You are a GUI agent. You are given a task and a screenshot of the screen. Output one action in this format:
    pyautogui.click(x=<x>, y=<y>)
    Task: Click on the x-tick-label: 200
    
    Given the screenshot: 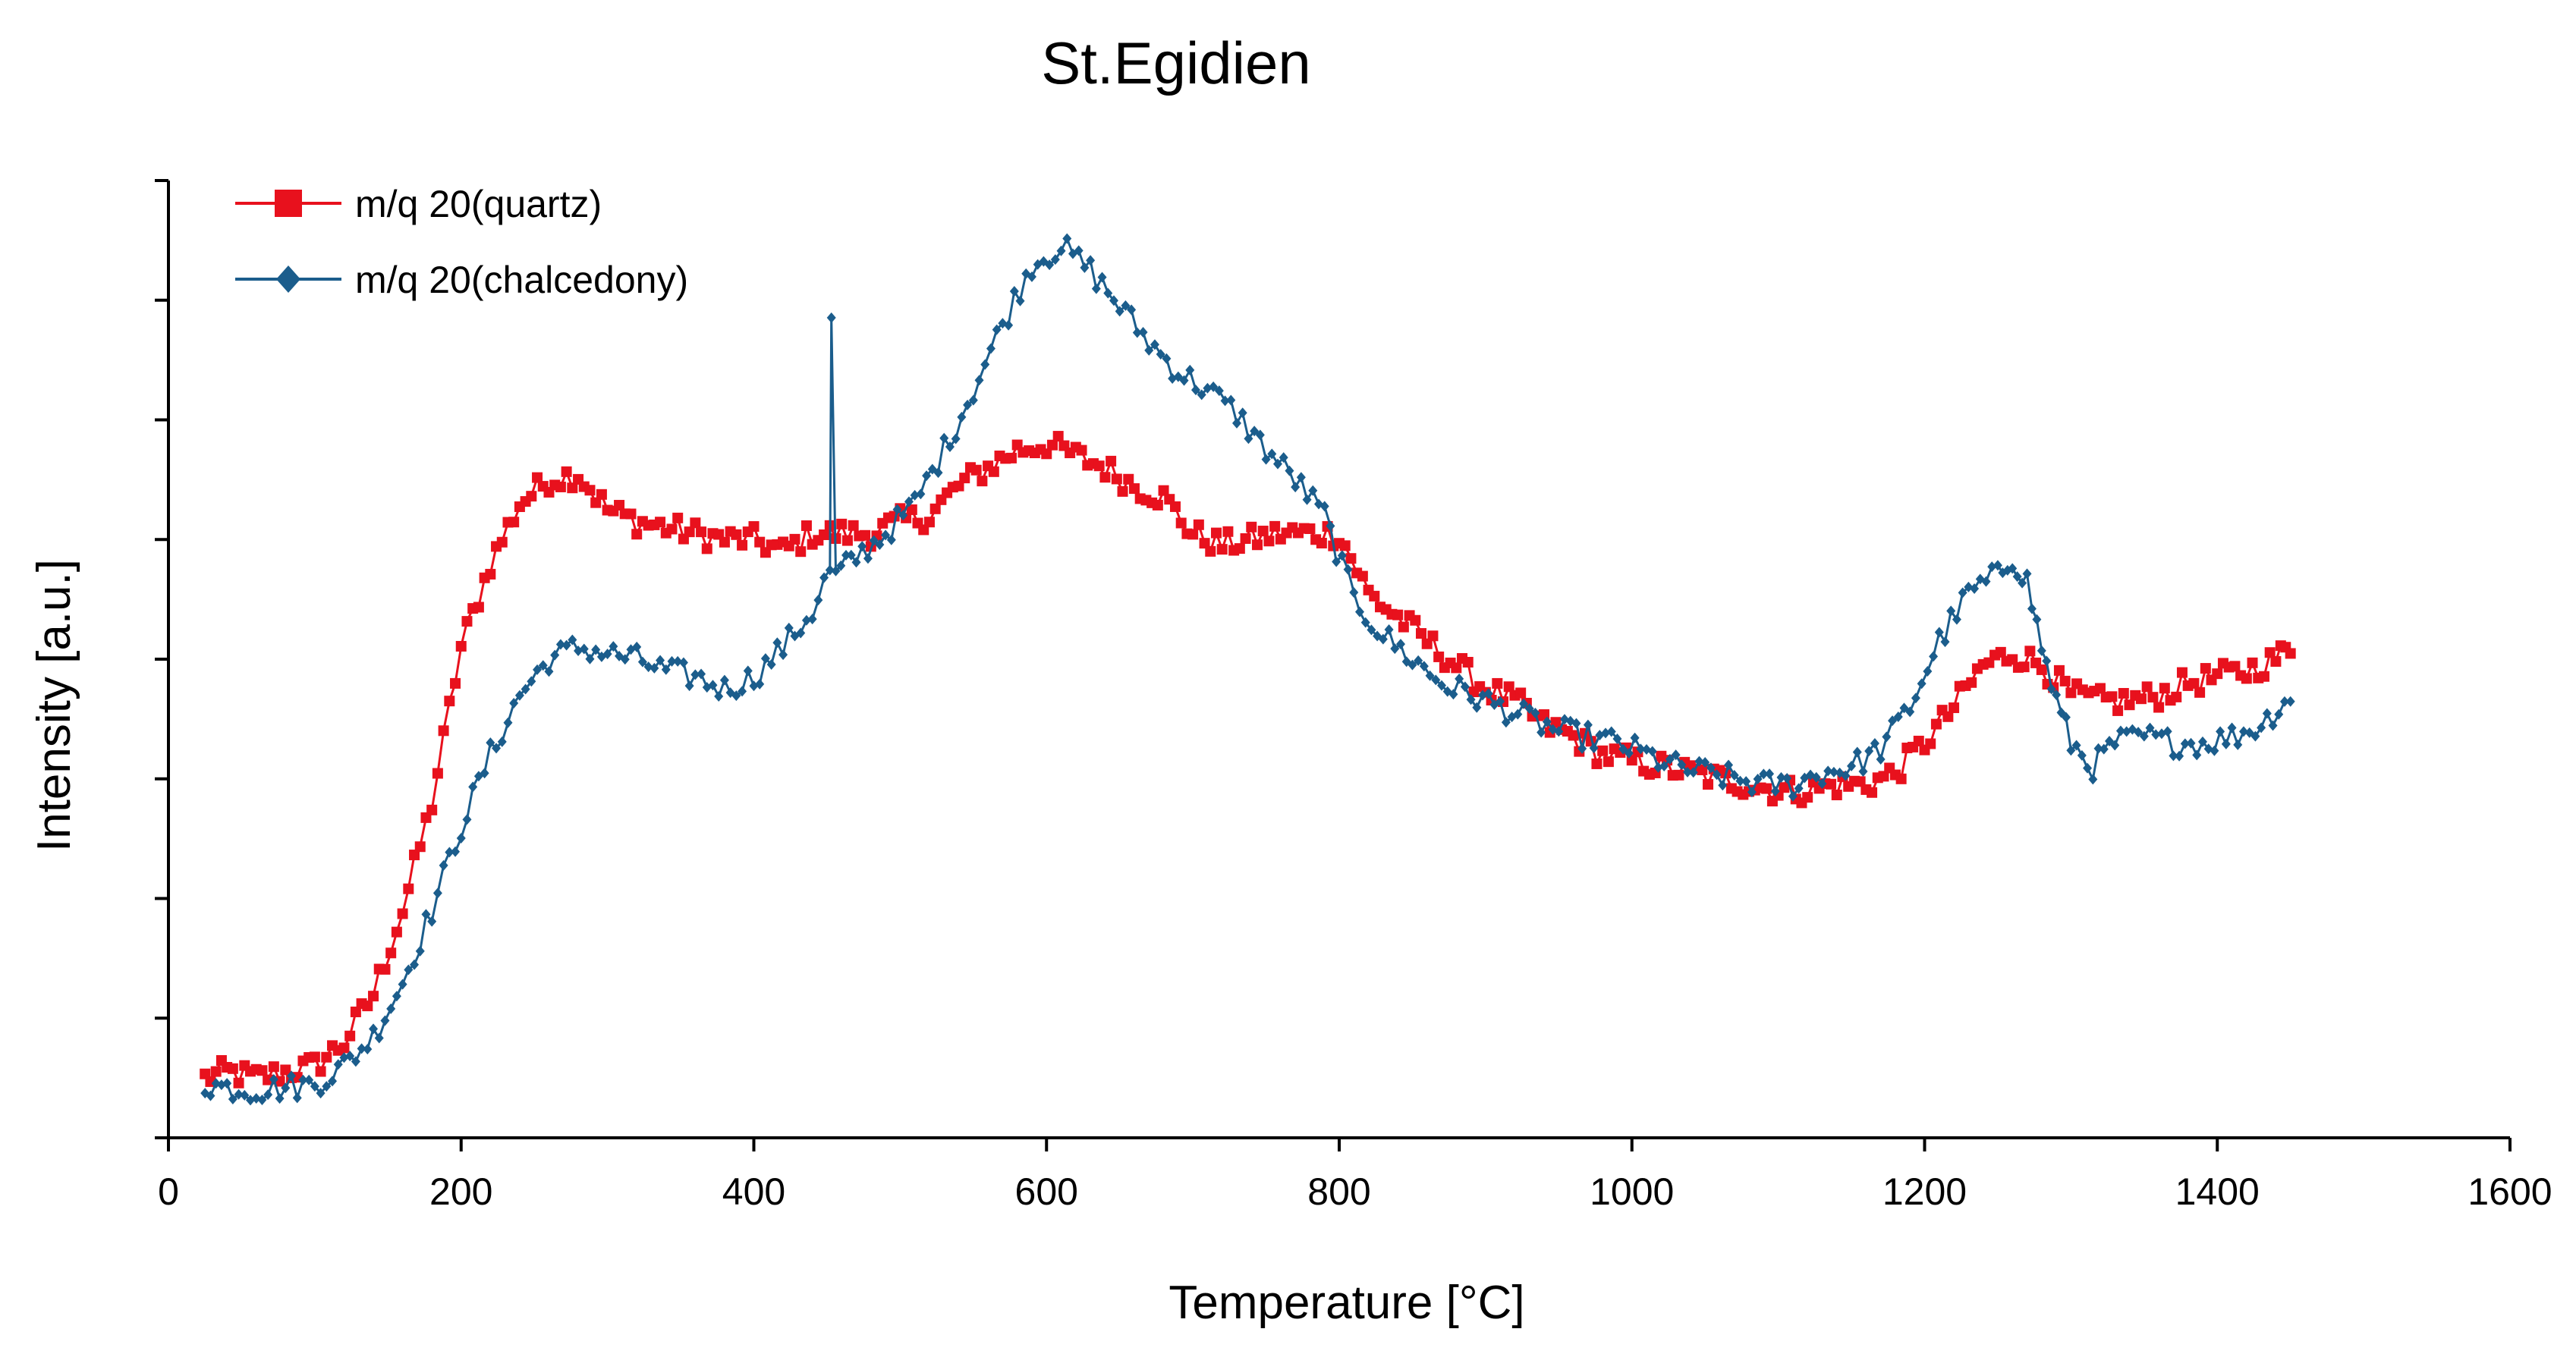 What is the action you would take?
    pyautogui.click(x=460, y=1191)
    